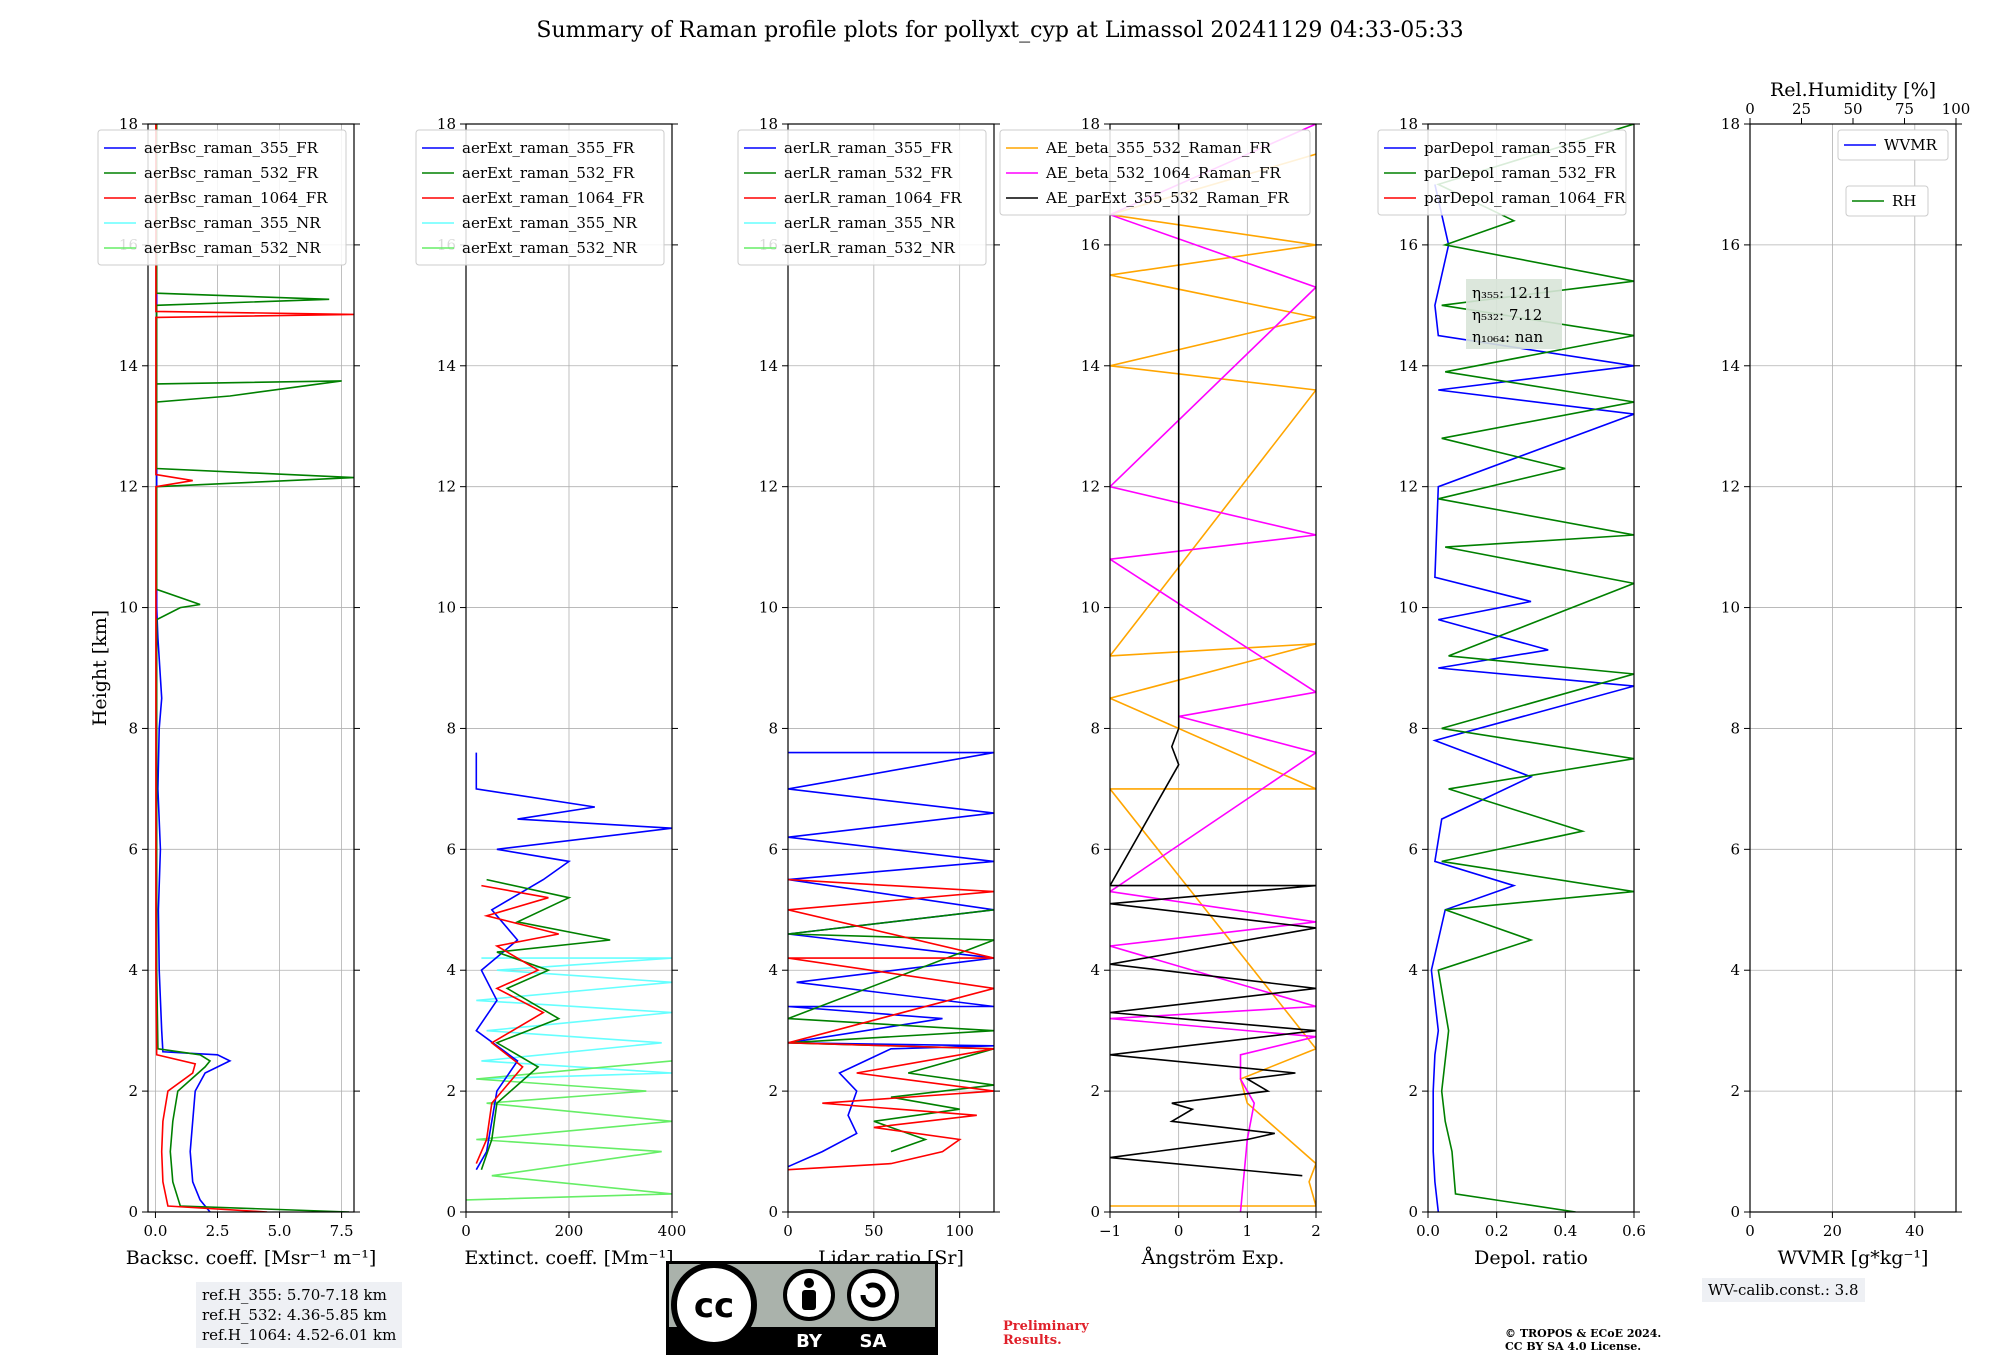  What do you see at coordinates (891, 1031) in the screenshot?
I see `series-line-aerLR_raman_532_FR` at bounding box center [891, 1031].